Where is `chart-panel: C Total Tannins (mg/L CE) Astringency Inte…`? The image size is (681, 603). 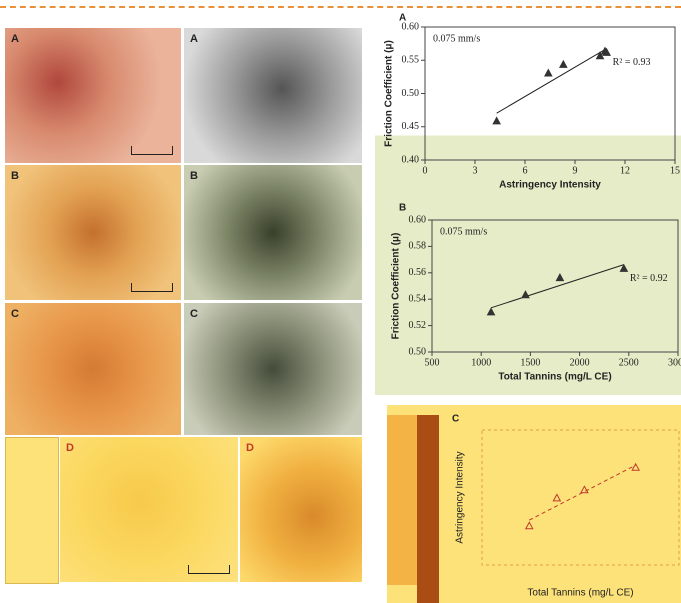 chart-panel: C Total Tannins (mg/L CE) Astringency Inte… is located at coordinates (534, 504).